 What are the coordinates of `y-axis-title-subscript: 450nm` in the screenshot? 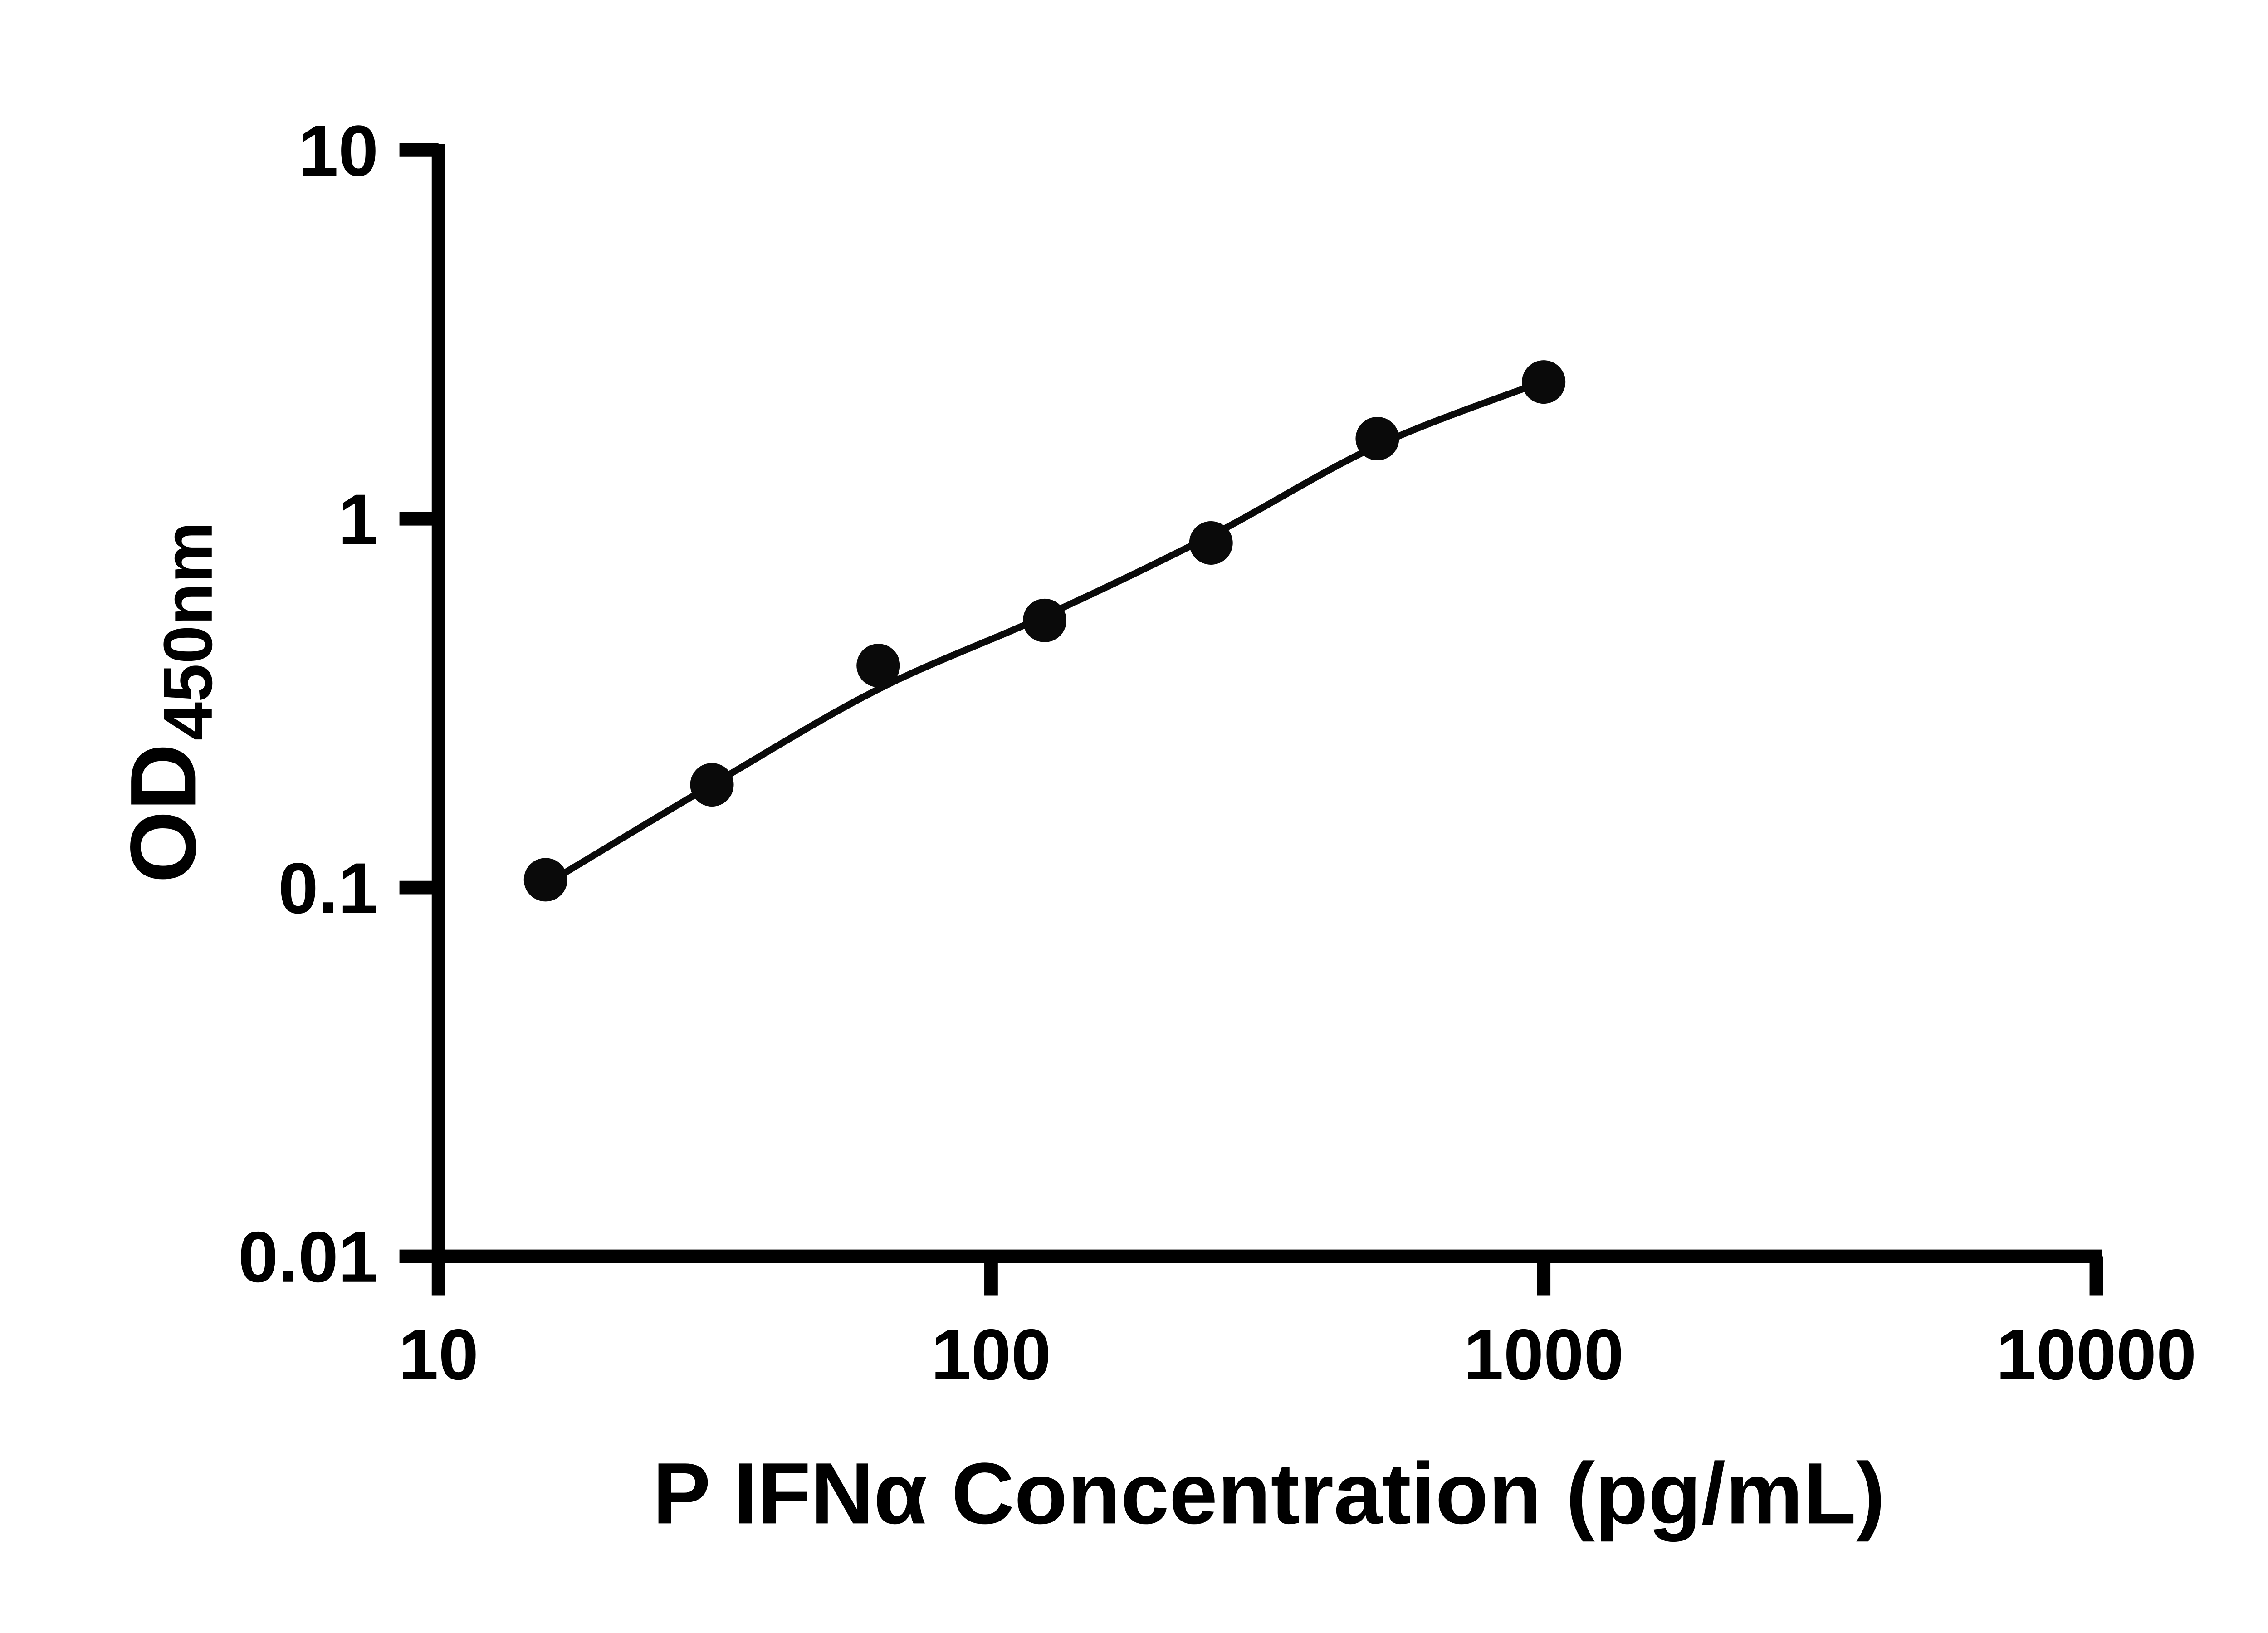 It's located at (188, 631).